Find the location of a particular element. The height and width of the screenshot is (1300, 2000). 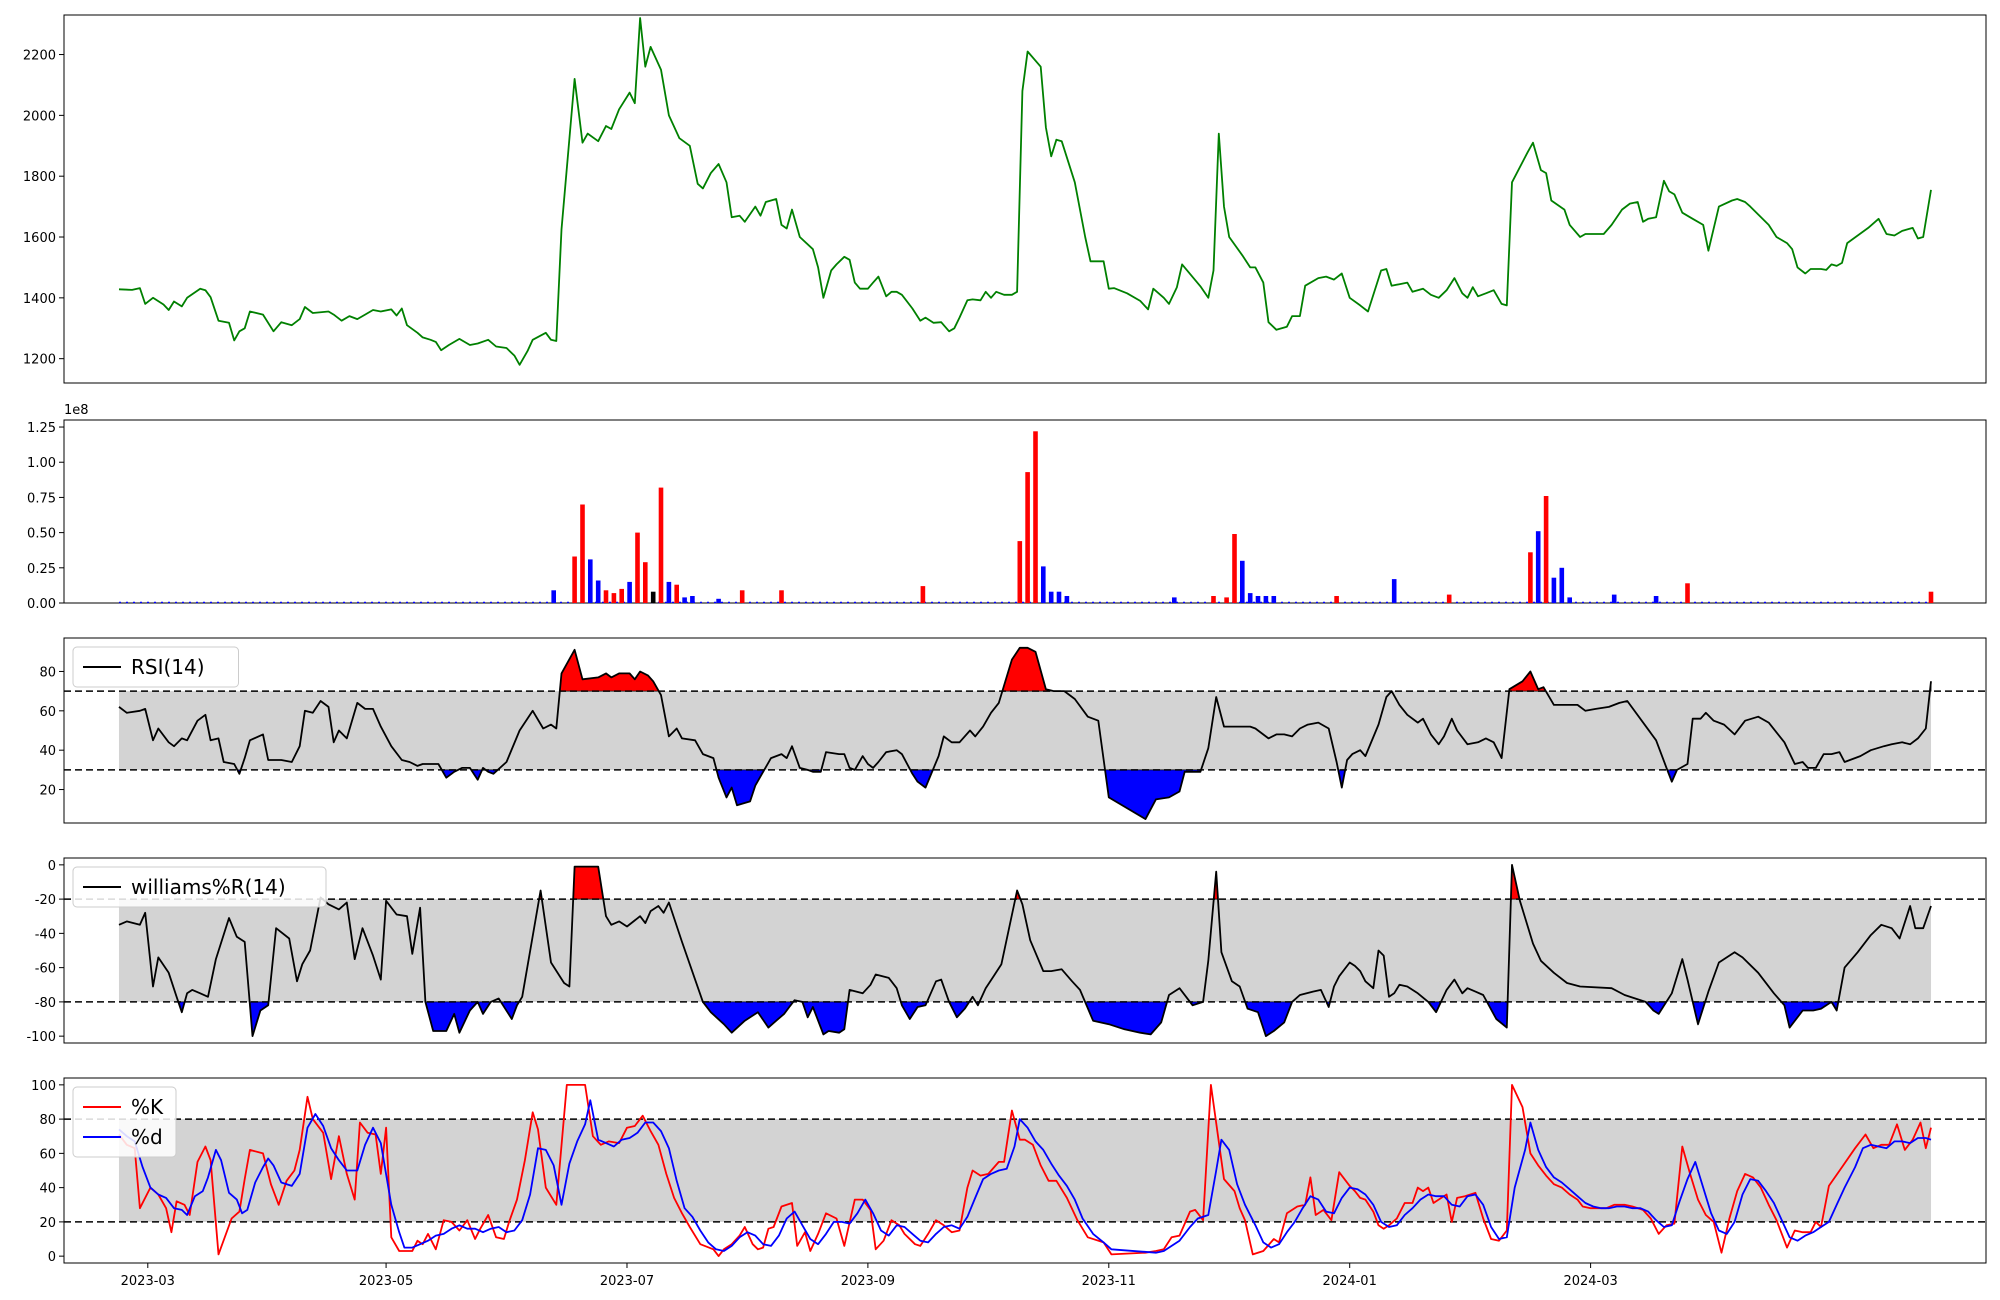

stochastic-legend-label: %K is located at coordinates (147, 1107).